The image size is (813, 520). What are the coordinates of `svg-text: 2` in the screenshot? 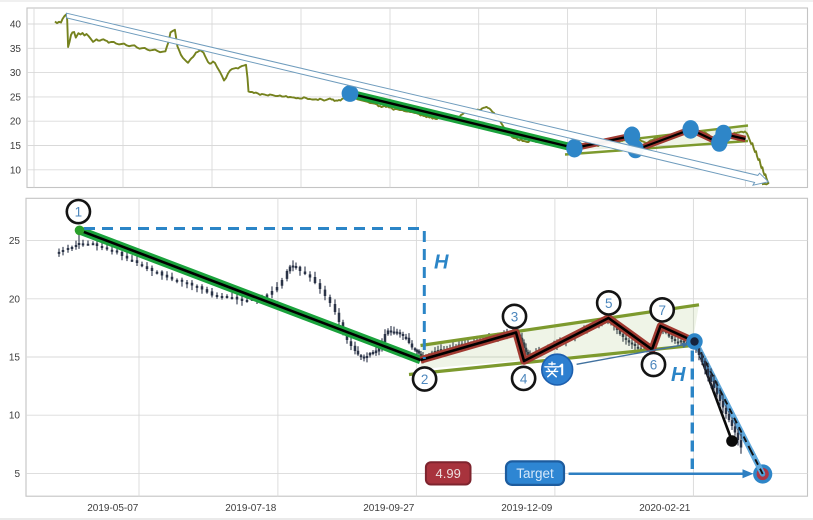 It's located at (425, 379).